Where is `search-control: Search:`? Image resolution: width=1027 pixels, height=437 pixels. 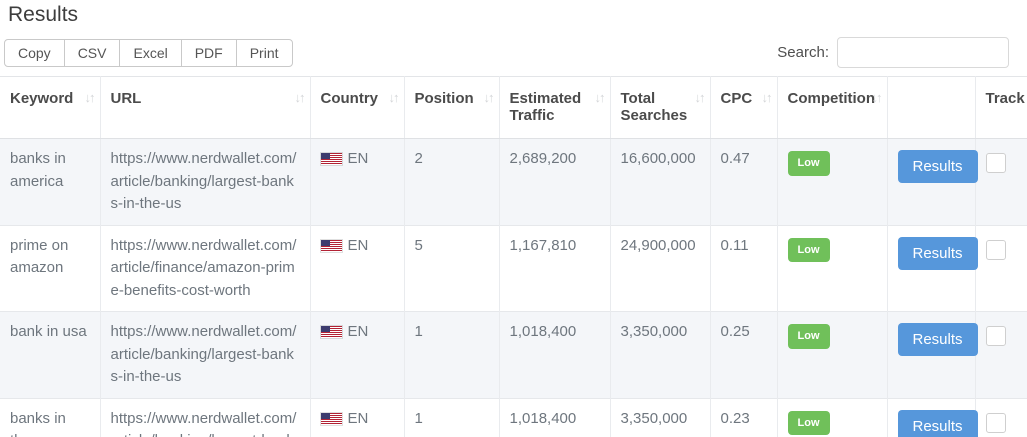
search-control: Search: is located at coordinates (898, 52).